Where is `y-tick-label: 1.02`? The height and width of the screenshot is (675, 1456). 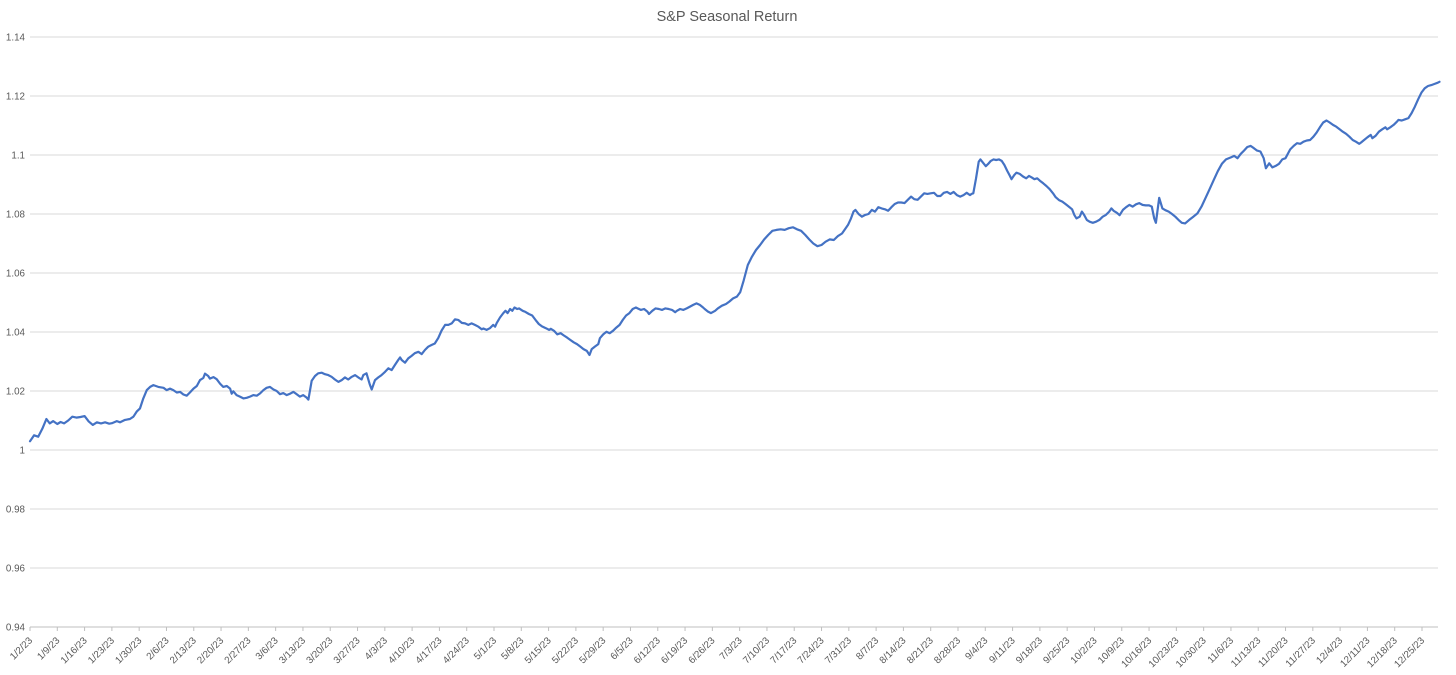
y-tick-label: 1.02 is located at coordinates (15, 392).